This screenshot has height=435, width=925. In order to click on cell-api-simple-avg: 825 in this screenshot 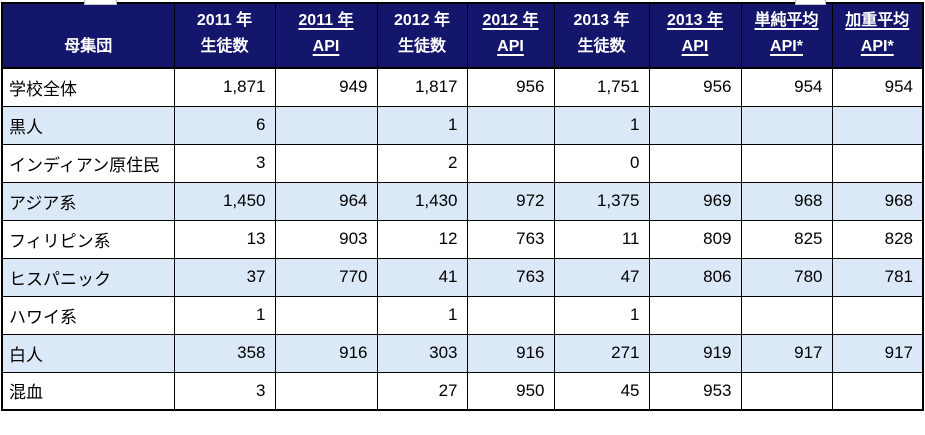, I will do `click(786, 239)`.